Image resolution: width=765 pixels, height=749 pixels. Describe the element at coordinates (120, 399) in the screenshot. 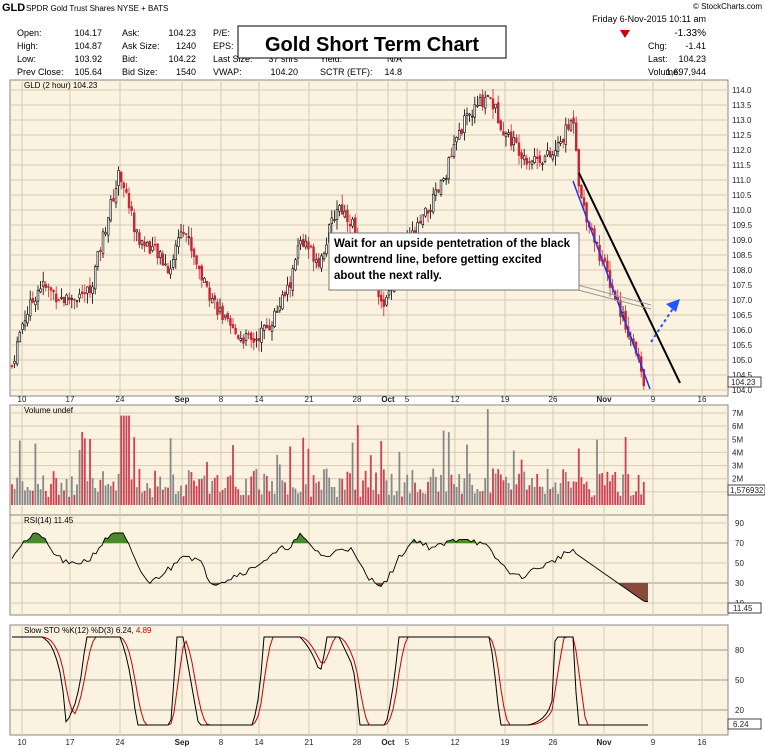

I see `x-tick-label: 24` at that location.